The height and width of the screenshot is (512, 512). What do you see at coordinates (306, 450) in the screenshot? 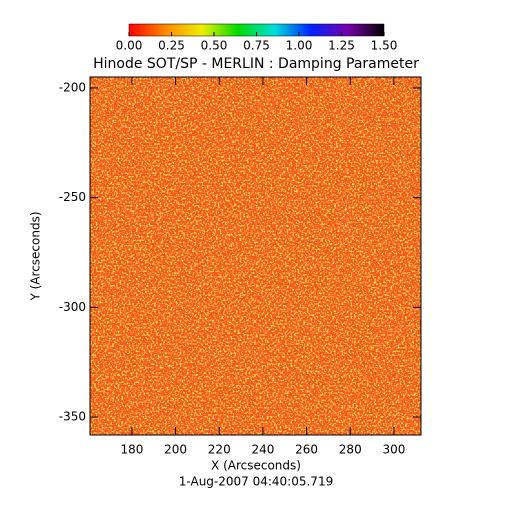
I see `x-tick-label: 260` at bounding box center [306, 450].